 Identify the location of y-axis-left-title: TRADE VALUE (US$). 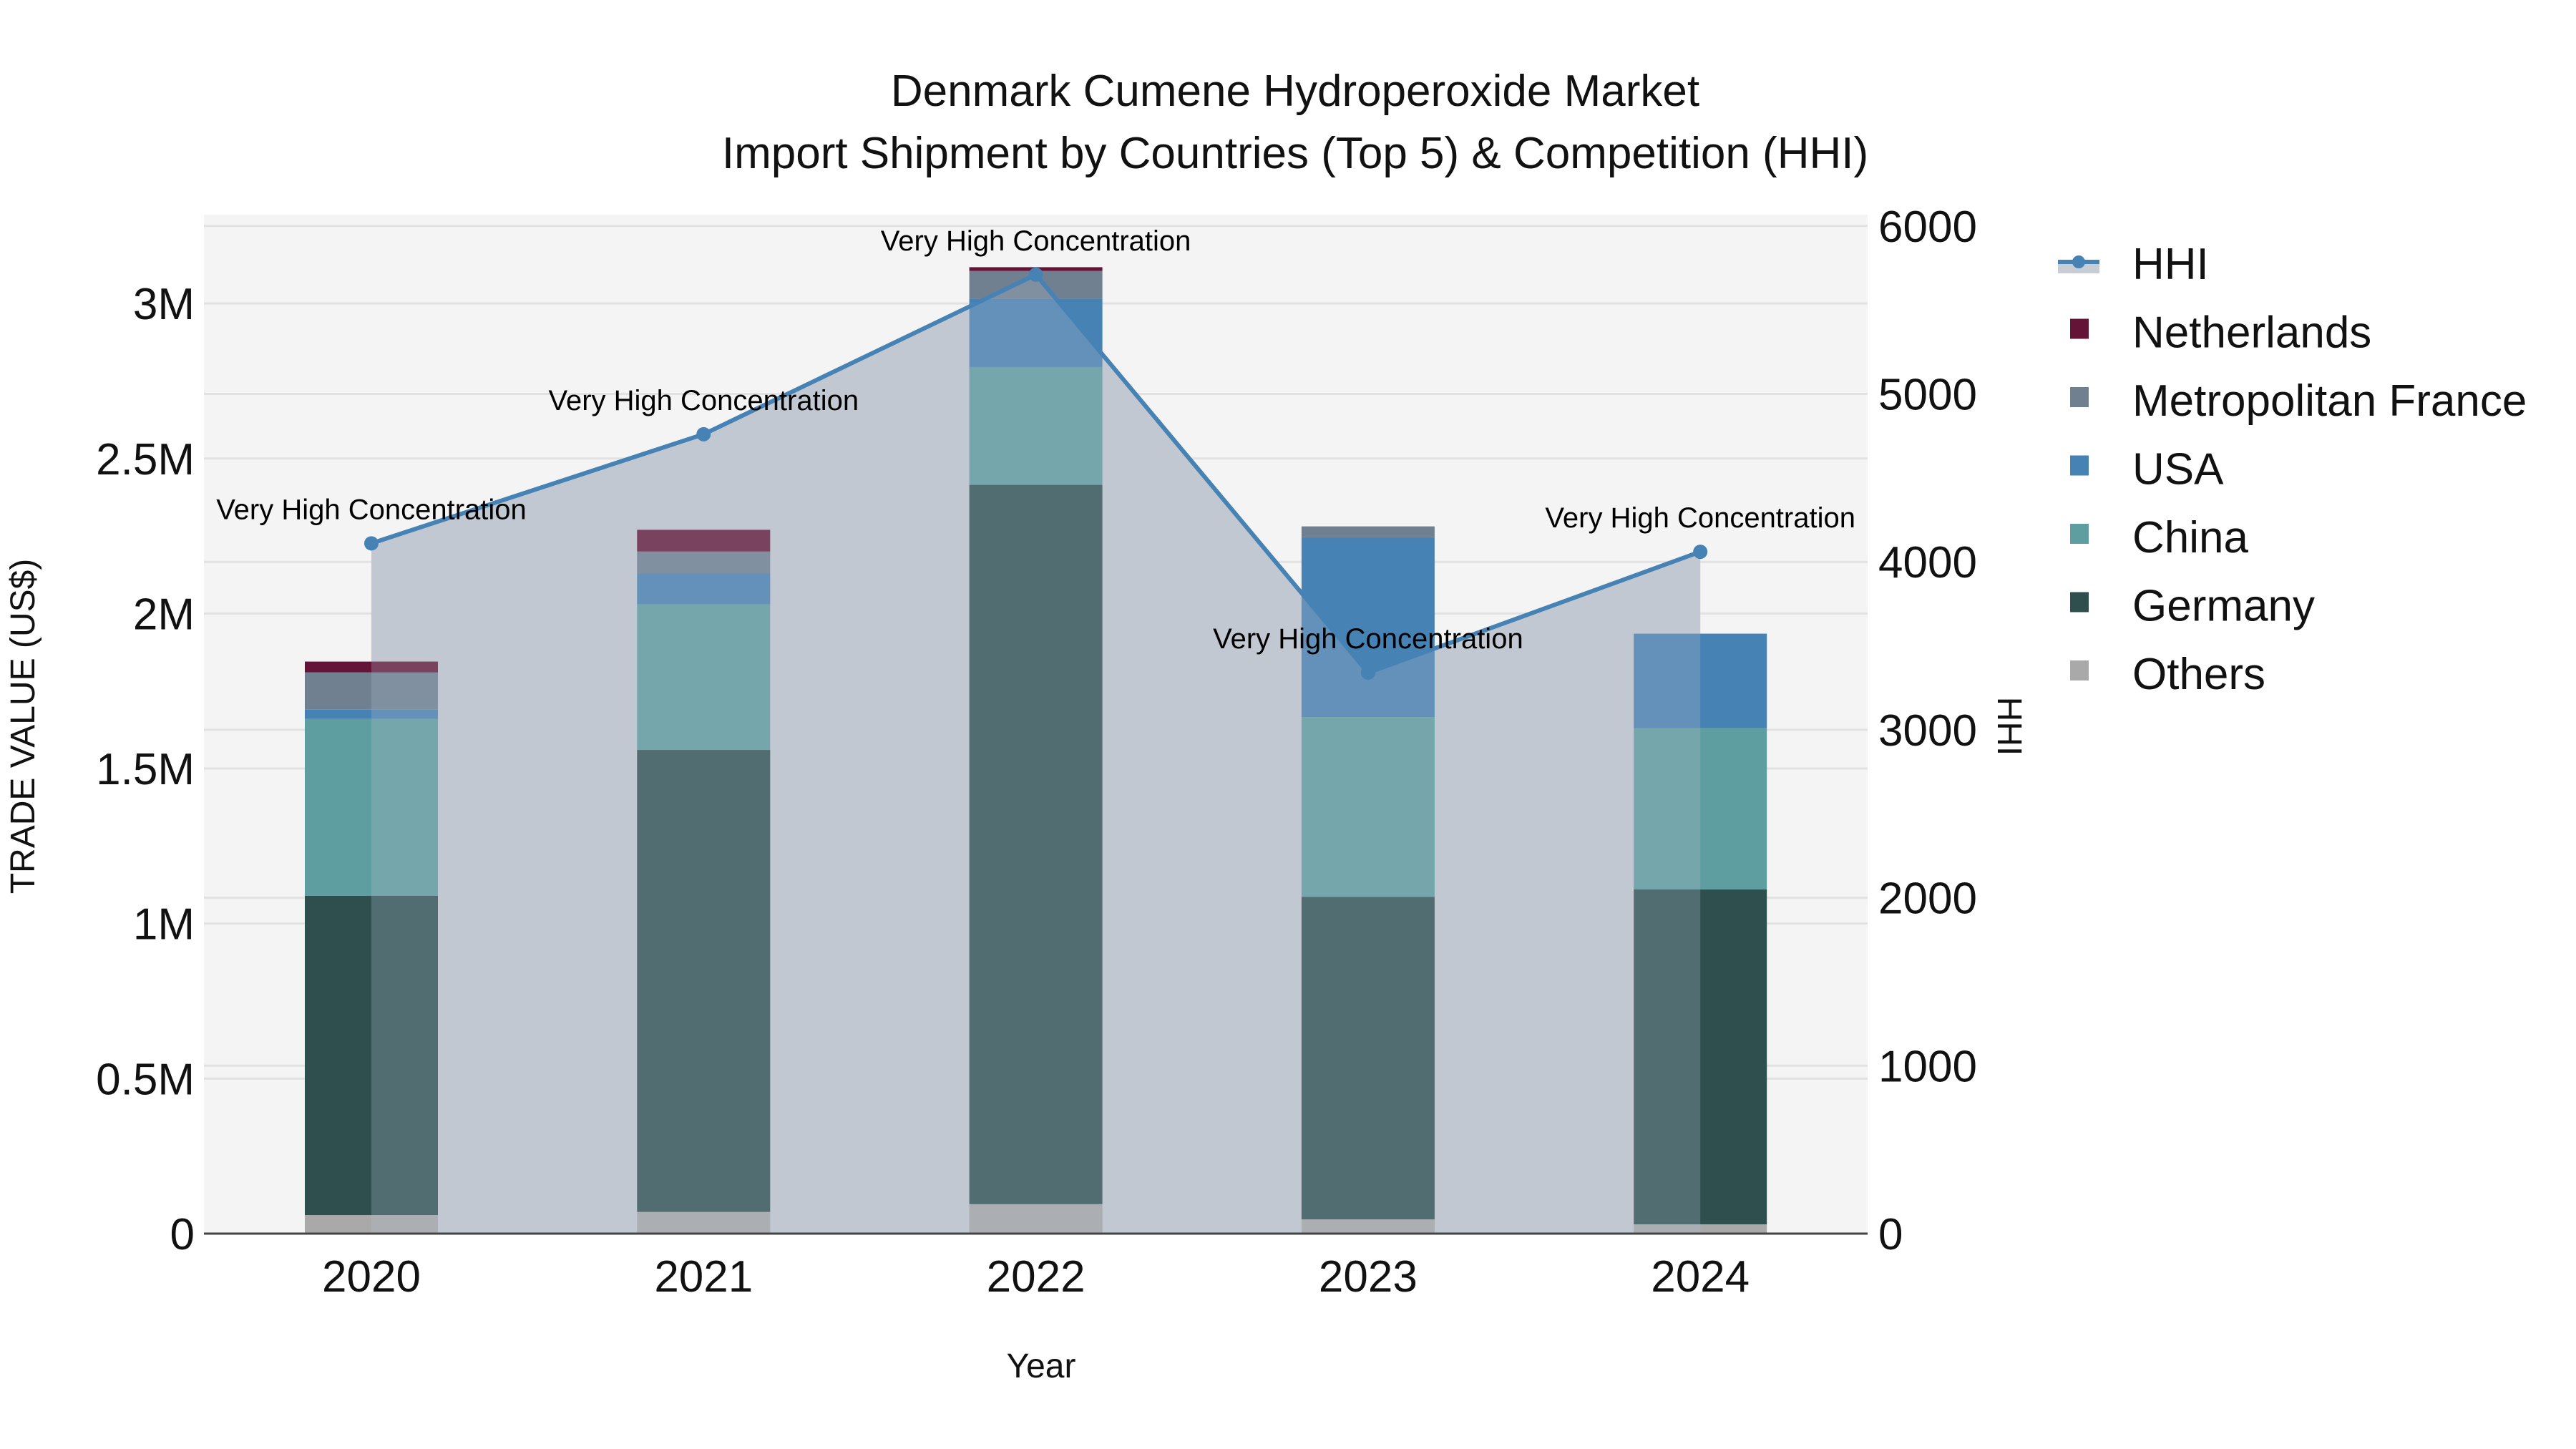
(23, 726).